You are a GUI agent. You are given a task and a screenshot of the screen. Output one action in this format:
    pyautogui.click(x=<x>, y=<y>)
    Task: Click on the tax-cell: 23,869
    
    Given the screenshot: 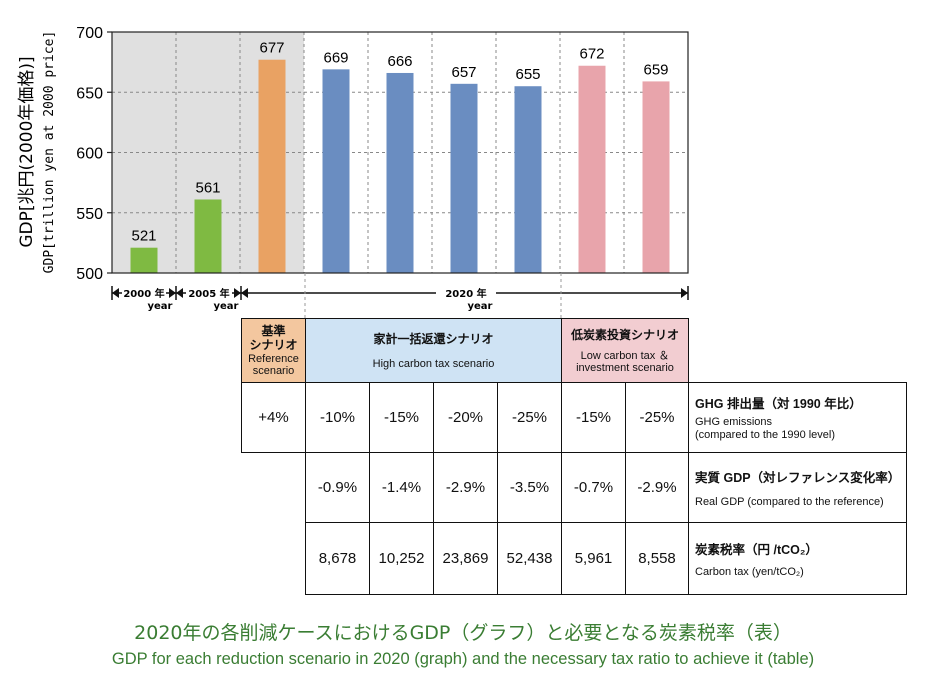 What is the action you would take?
    pyautogui.click(x=465, y=558)
    